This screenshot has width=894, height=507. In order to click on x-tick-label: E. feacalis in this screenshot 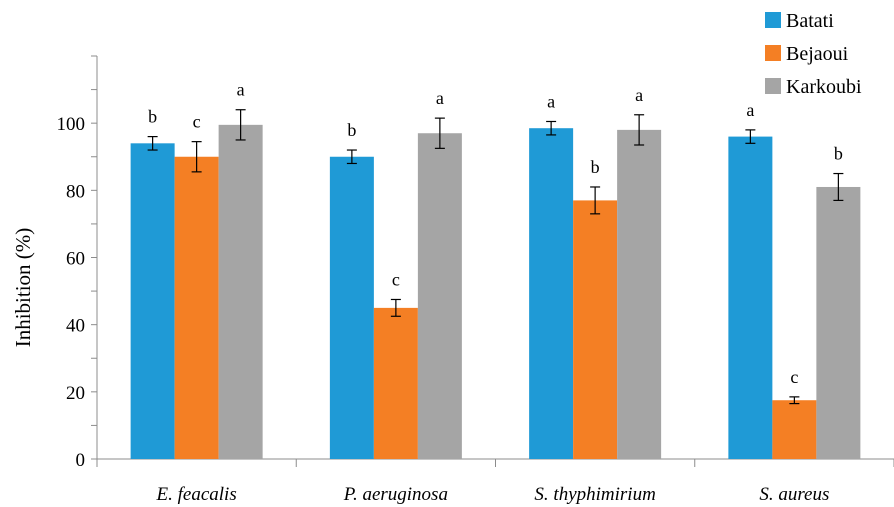, I will do `click(196, 494)`.